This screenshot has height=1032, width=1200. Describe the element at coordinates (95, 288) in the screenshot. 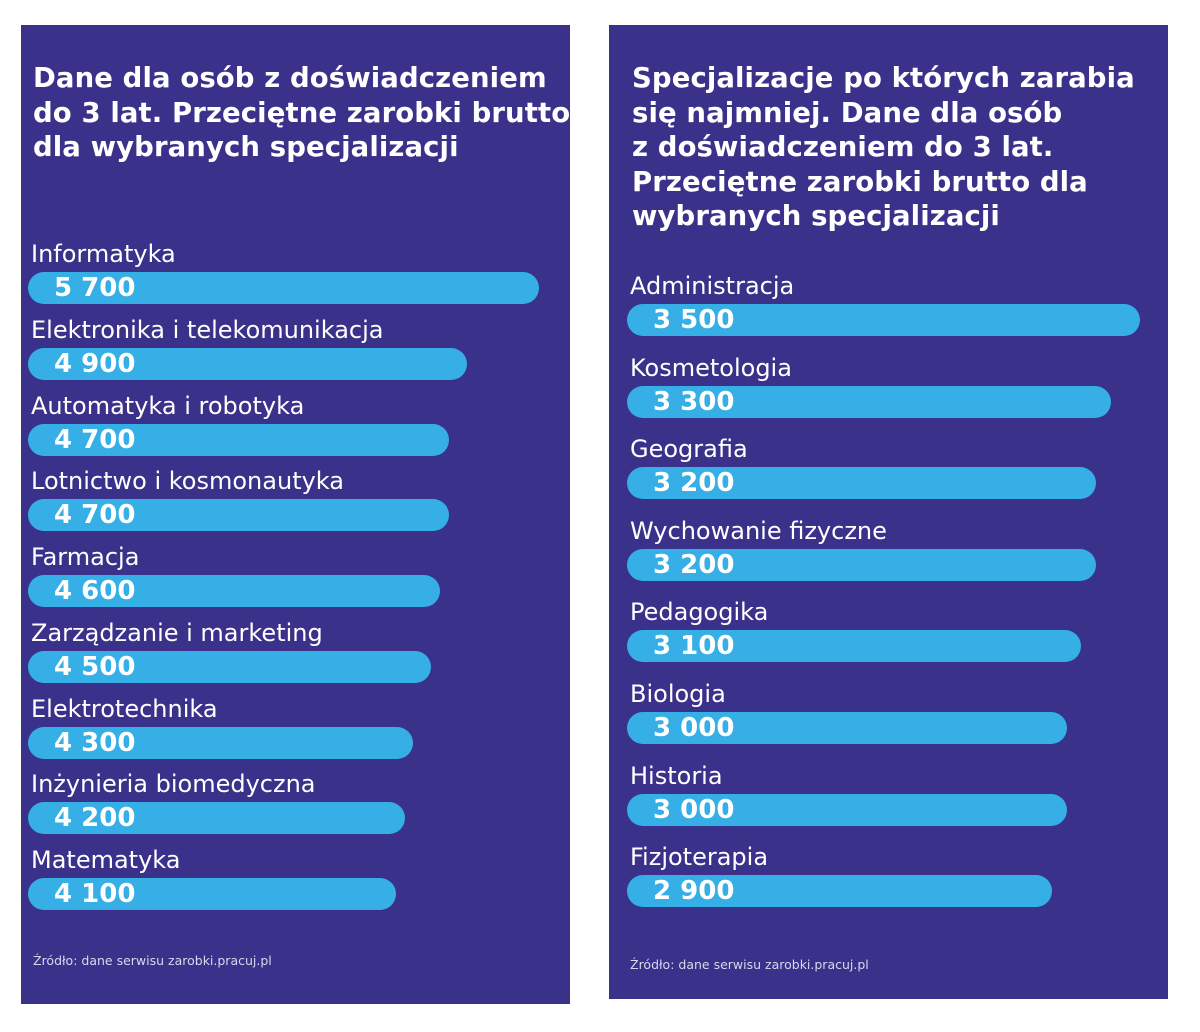

I see `value-label: 5 700` at that location.